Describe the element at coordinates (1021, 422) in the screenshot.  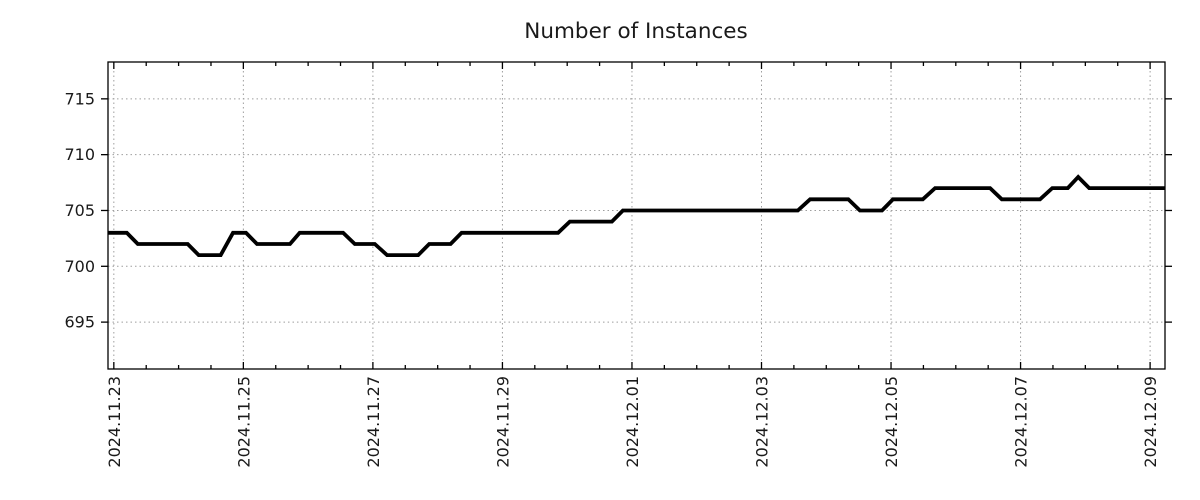
I see `x-tick-label: 2024.12.07` at that location.